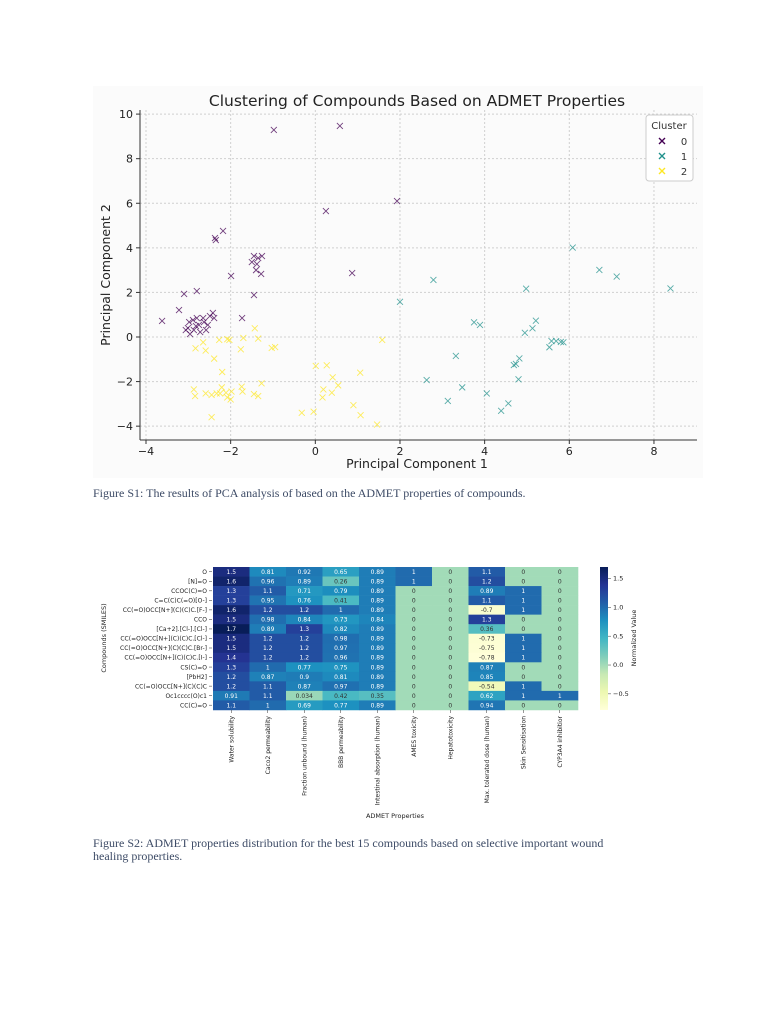  What do you see at coordinates (129, 292) in the screenshot?
I see `y-tick-label: 2` at bounding box center [129, 292].